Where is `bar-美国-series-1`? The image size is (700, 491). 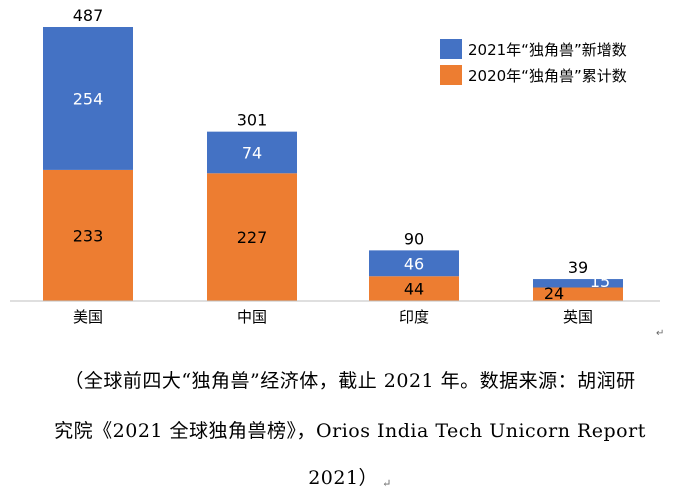 bar-美国-series-1 is located at coordinates (88, 98).